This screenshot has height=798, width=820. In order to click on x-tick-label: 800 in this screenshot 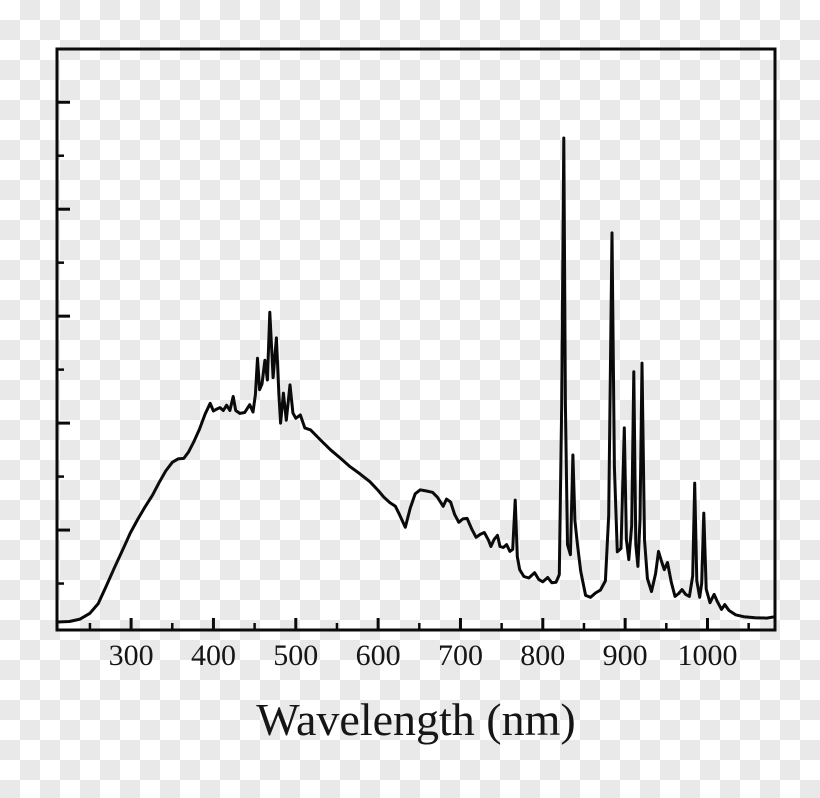, I will do `click(543, 655)`.